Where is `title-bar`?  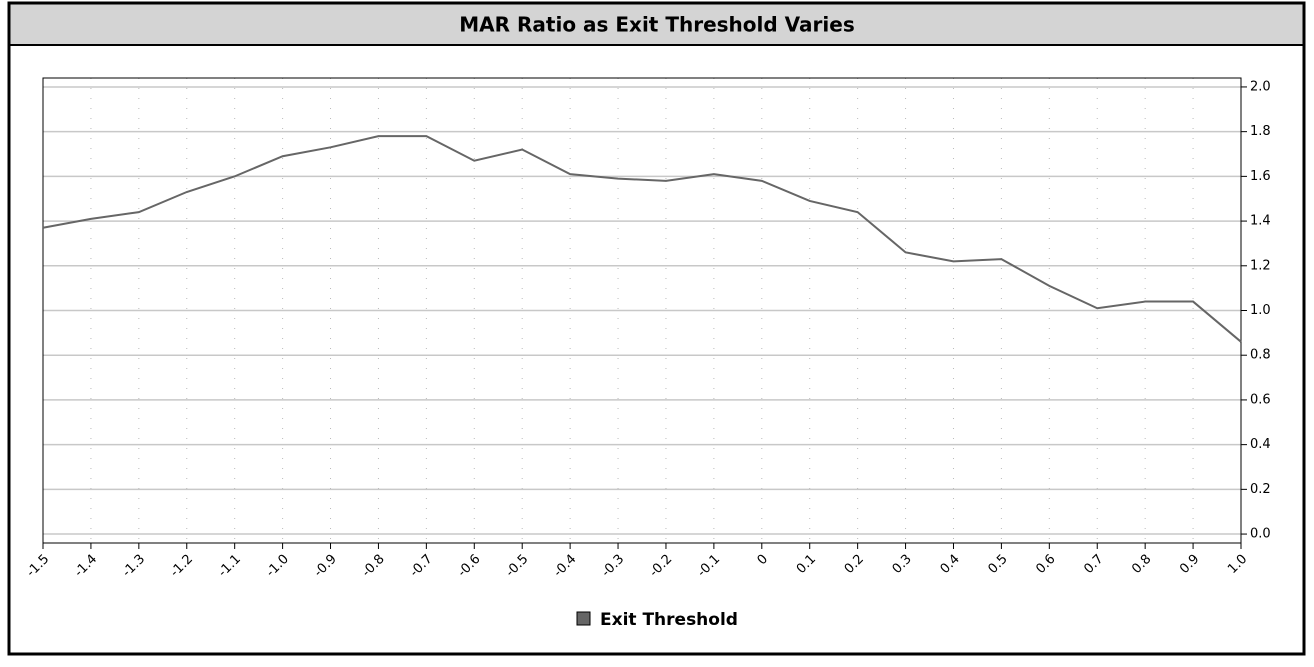
title-bar is located at coordinates (656, 24).